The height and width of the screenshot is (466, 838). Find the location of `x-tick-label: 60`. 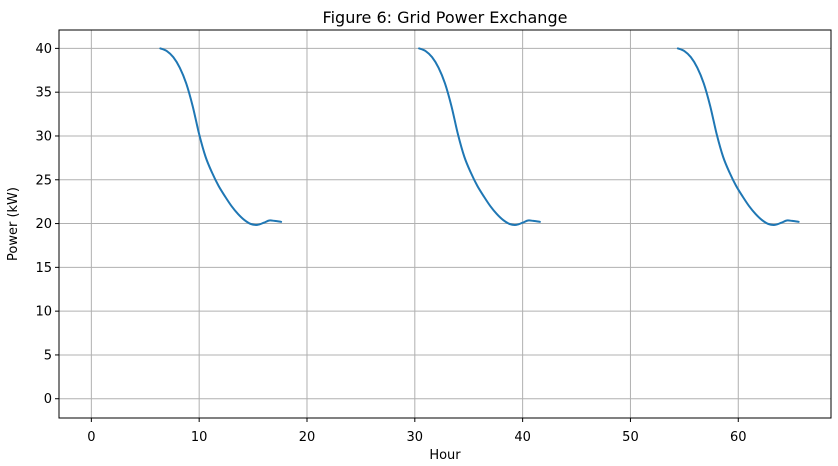

x-tick-label: 60 is located at coordinates (738, 437).